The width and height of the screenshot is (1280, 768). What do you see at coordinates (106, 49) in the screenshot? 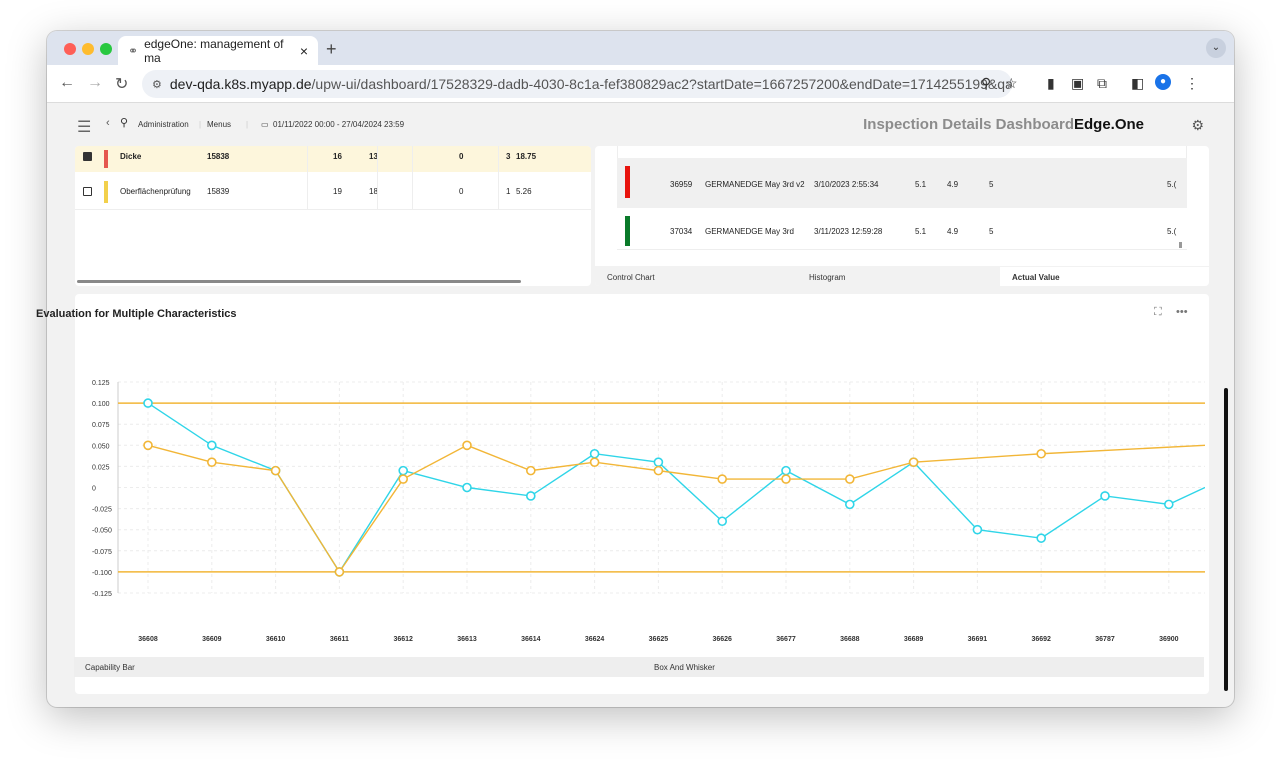
I see `zoom-window-button` at bounding box center [106, 49].